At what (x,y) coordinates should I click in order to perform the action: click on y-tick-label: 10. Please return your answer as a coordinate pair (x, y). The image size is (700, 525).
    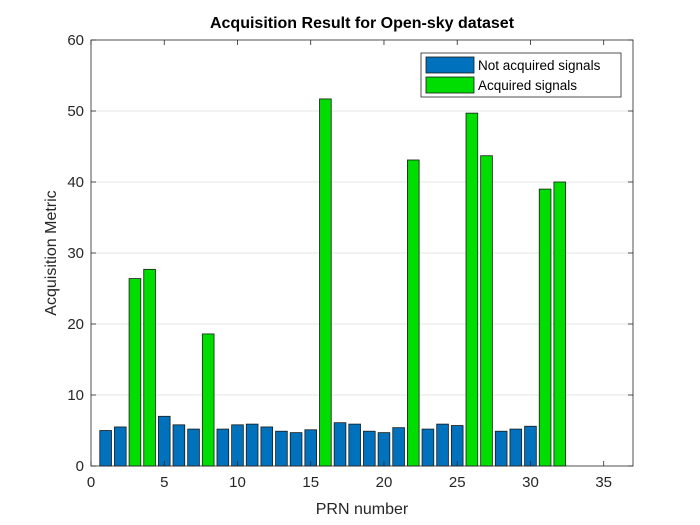
    Looking at the image, I should click on (75, 395).